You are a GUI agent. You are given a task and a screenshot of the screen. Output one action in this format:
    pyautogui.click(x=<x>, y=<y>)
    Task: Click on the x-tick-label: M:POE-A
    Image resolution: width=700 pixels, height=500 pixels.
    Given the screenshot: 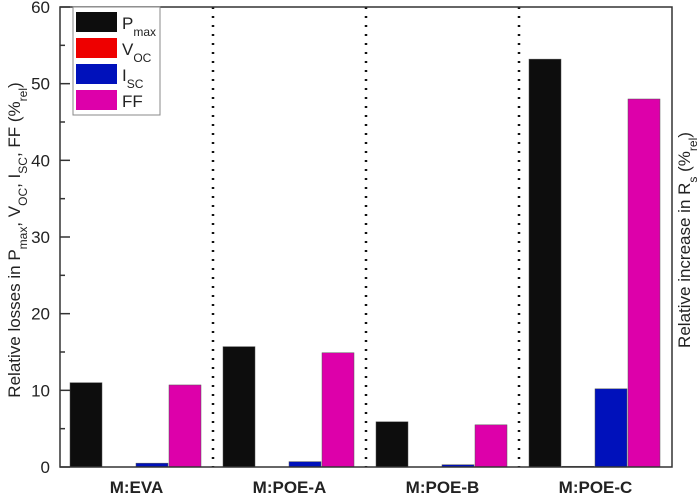 What is the action you would take?
    pyautogui.click(x=290, y=487)
    